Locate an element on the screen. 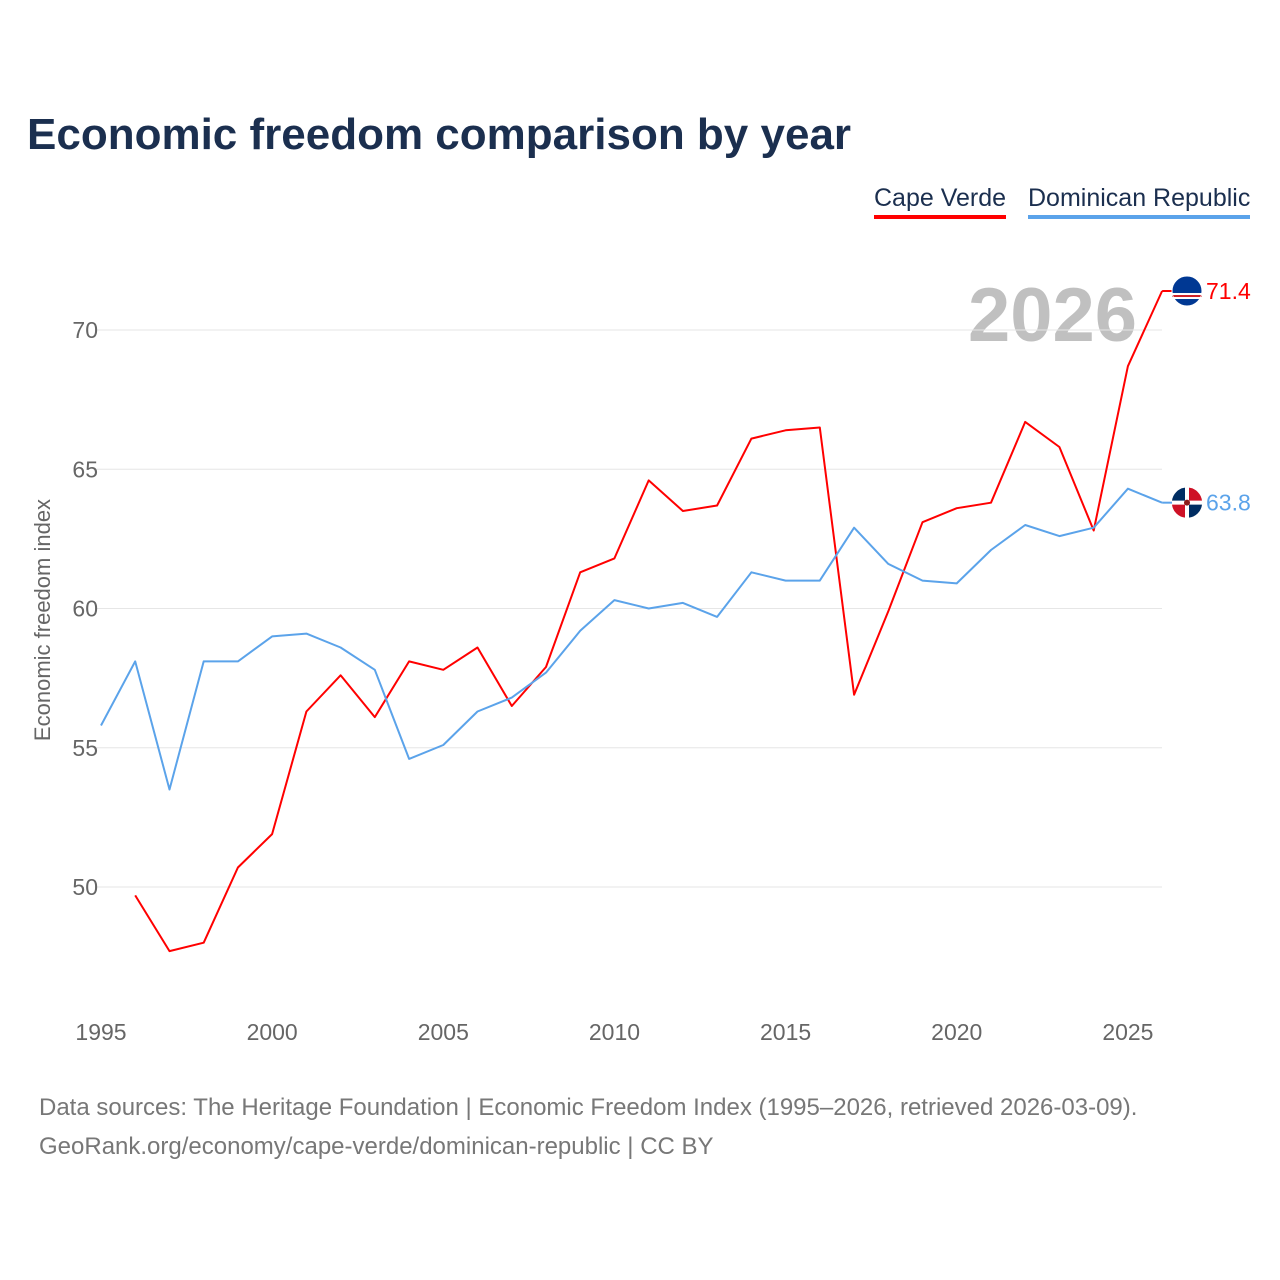  y-tick-label: 65 is located at coordinates (85, 469).